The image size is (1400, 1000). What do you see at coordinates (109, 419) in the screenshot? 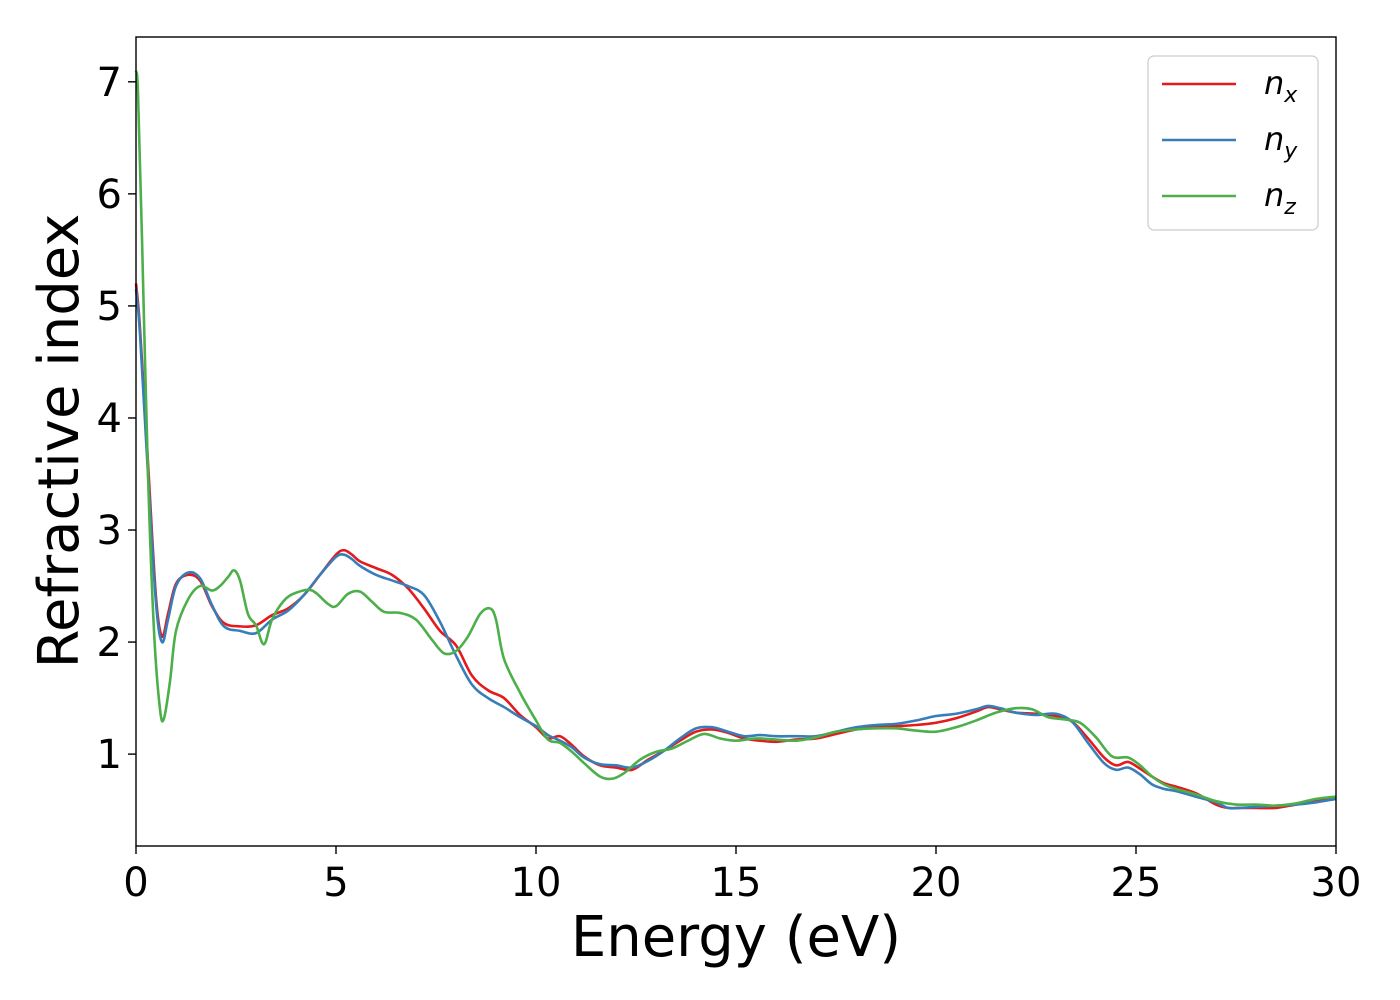
I see `y-tick-label: 4` at bounding box center [109, 419].